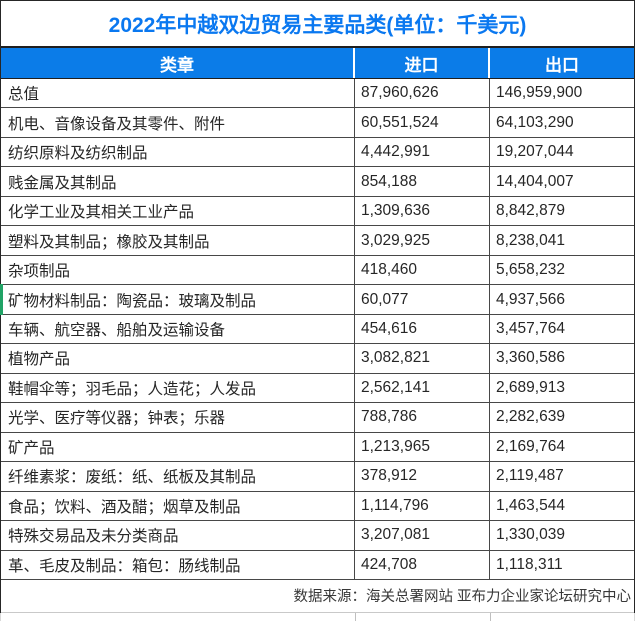  Describe the element at coordinates (178, 181) in the screenshot. I see `category-cell: 贱金属及其制品` at that location.